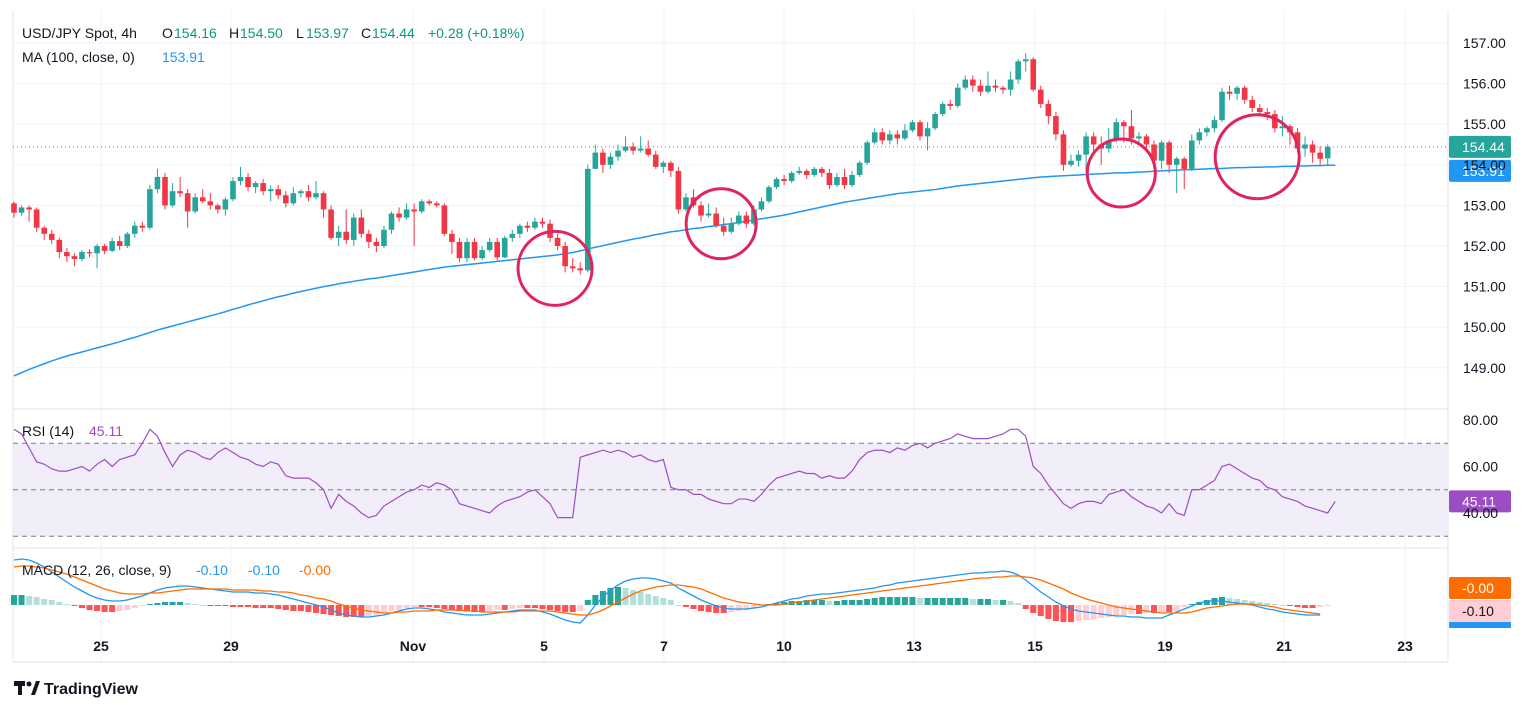 The width and height of the screenshot is (1536, 716). What do you see at coordinates (762, 158) in the screenshot?
I see `last-price-layer: 154.44 153.91` at bounding box center [762, 158].